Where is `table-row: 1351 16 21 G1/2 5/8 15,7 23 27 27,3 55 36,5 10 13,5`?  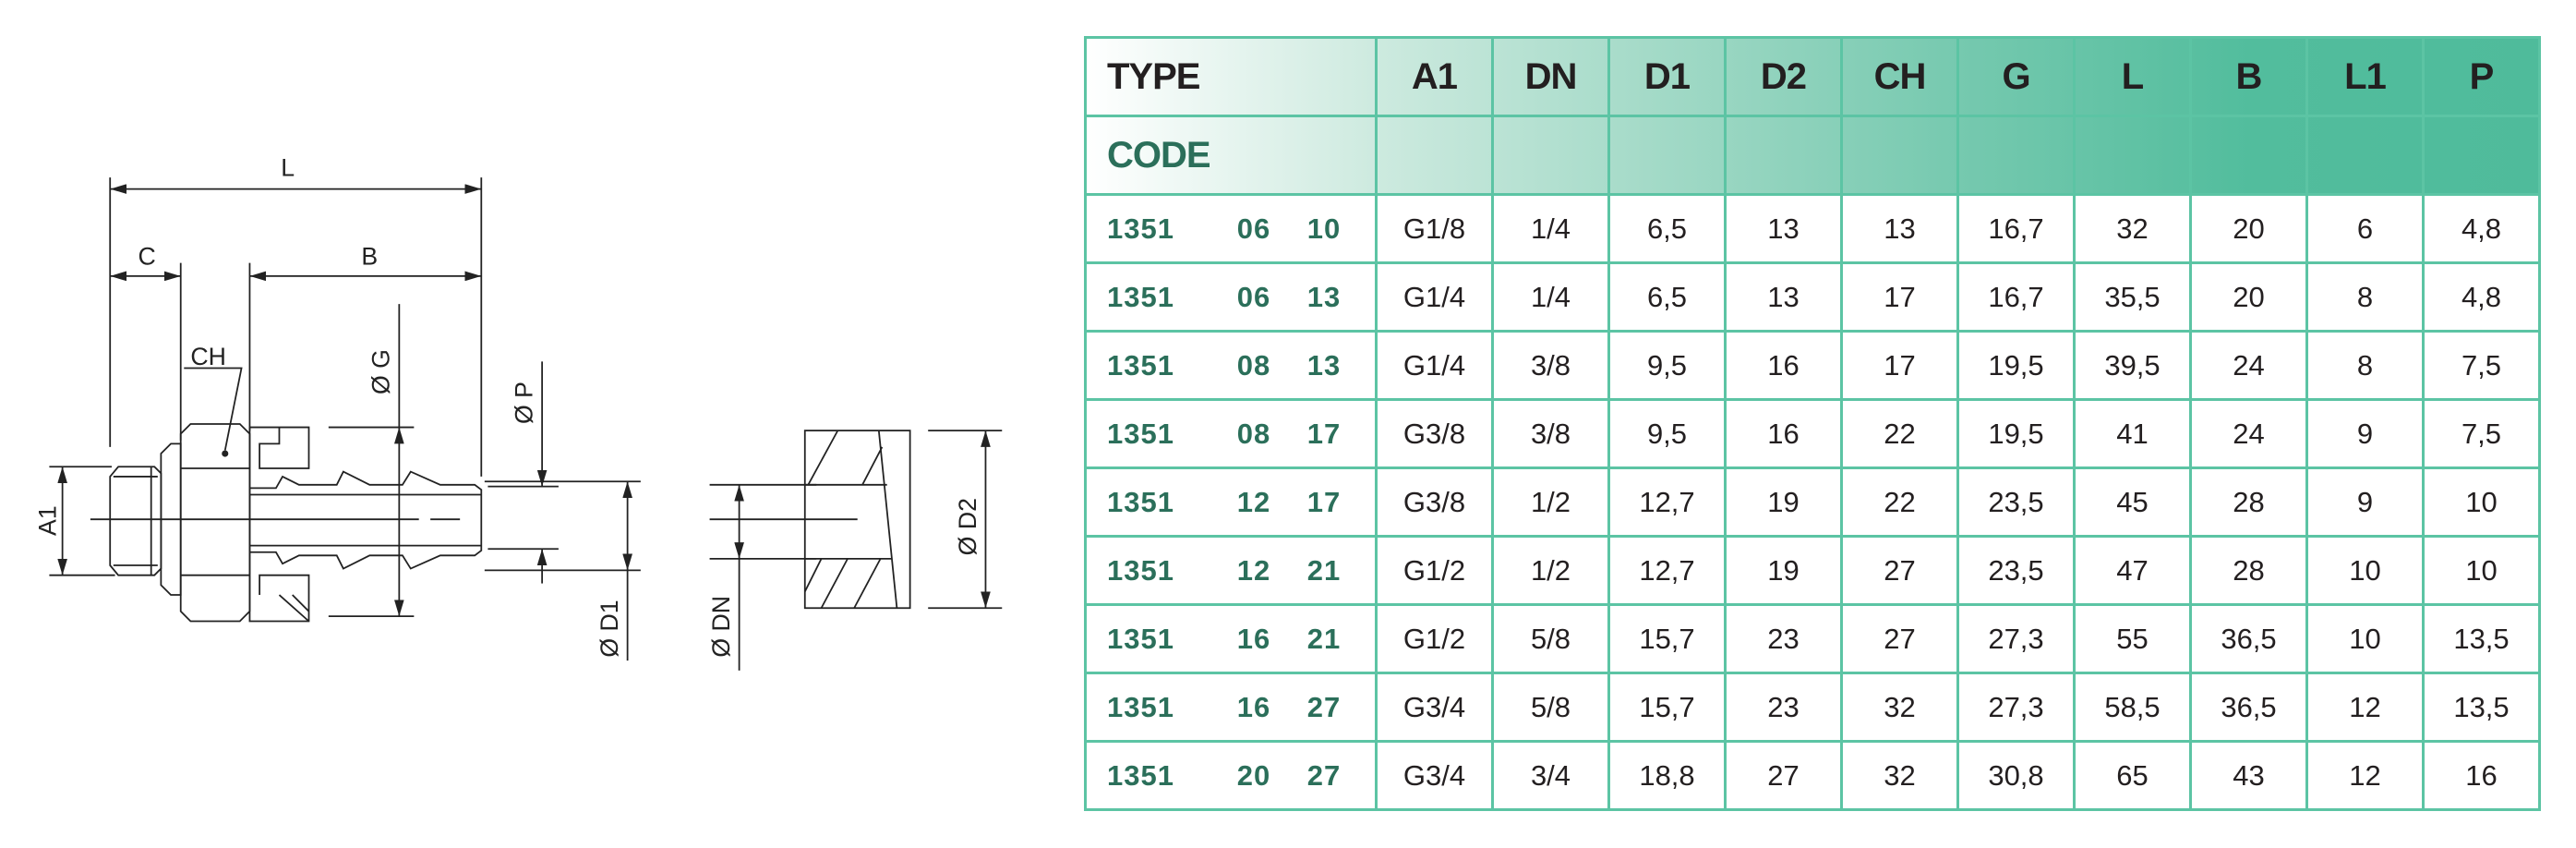
table-row: 1351 16 21 G1/2 5/8 15,7 23 27 27,3 55 36,5 10 13,5 is located at coordinates (1812, 638).